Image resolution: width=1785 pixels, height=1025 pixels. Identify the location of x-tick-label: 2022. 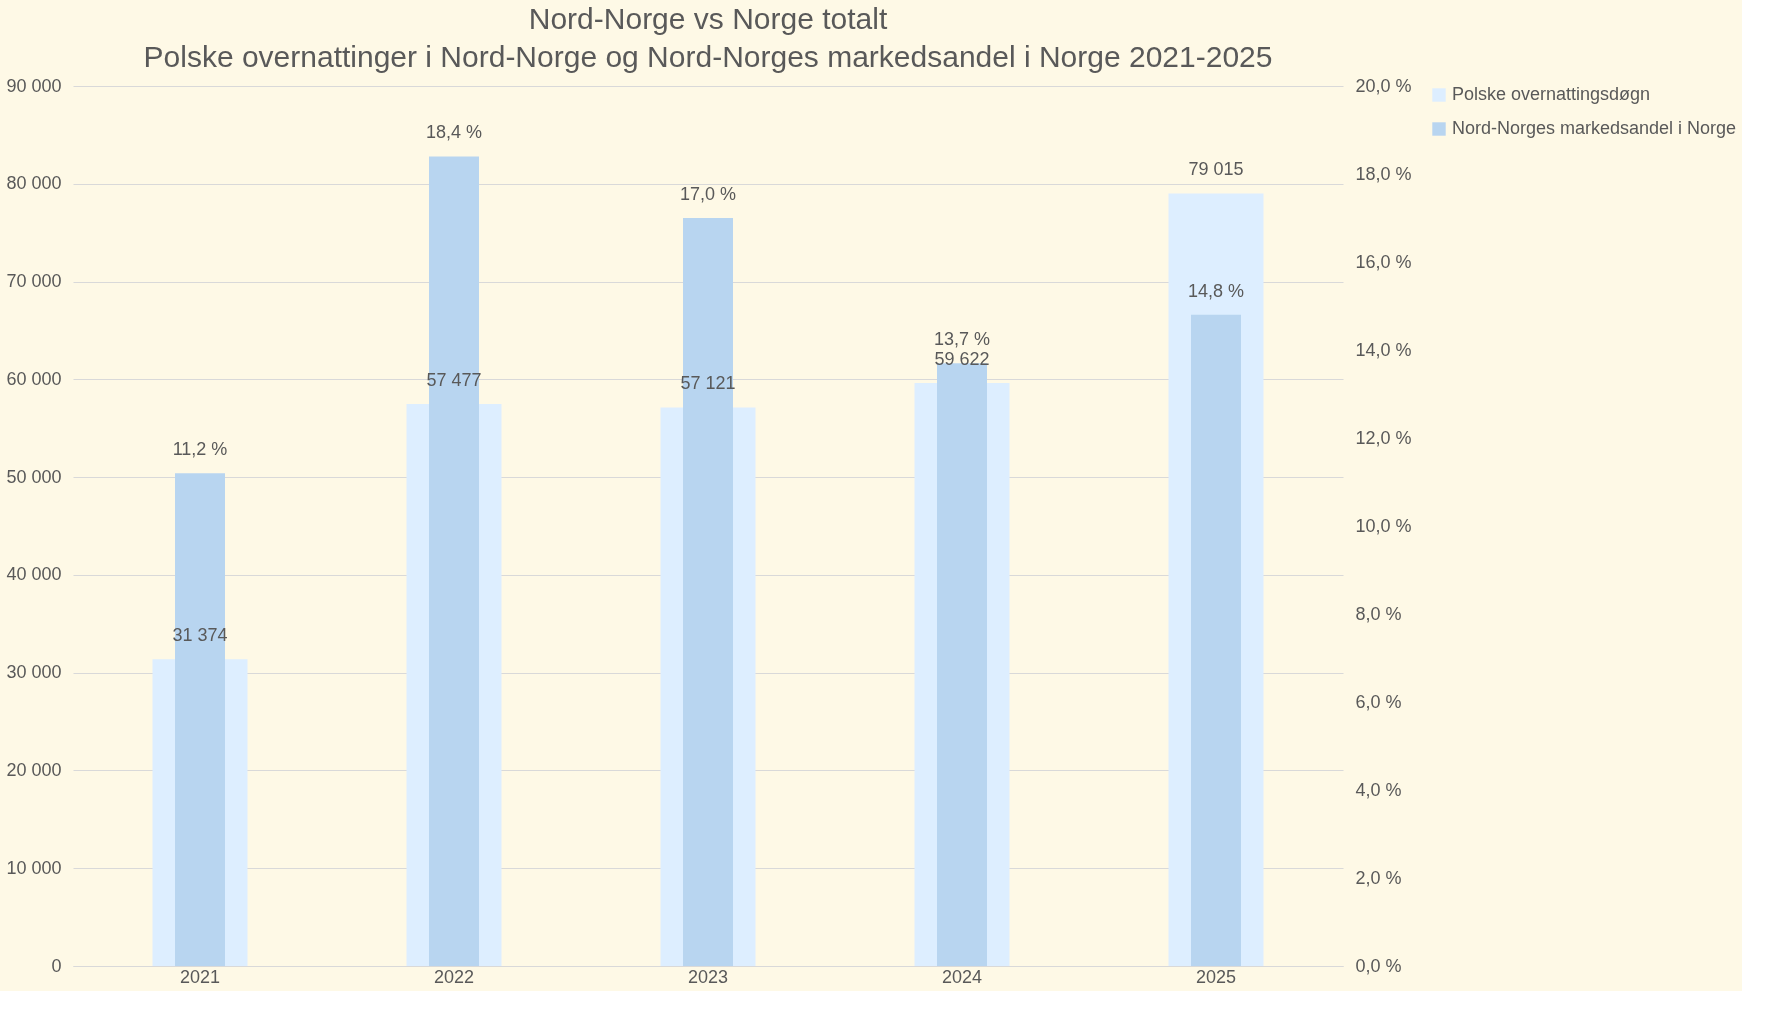
(454, 976).